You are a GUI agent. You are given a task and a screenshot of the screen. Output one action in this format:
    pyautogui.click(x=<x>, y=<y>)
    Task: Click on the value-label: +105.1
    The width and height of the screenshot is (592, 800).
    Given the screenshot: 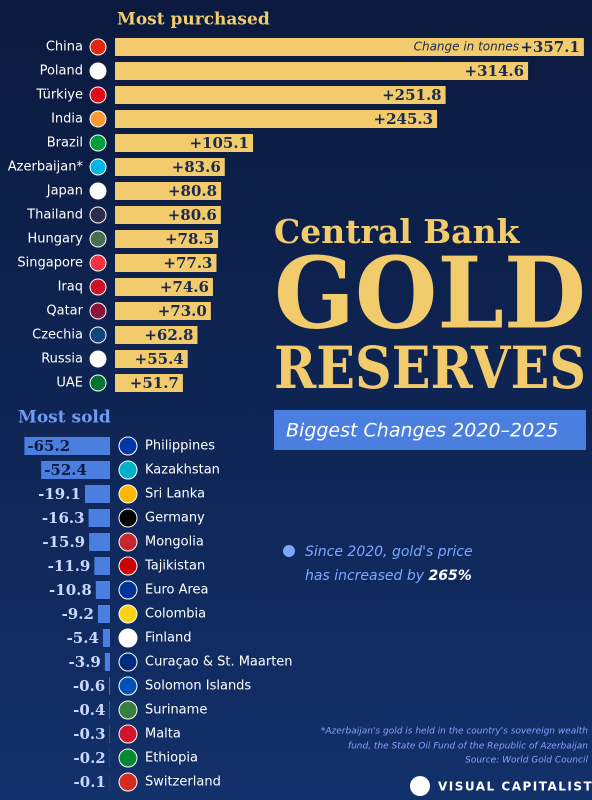 What is the action you would take?
    pyautogui.click(x=219, y=143)
    